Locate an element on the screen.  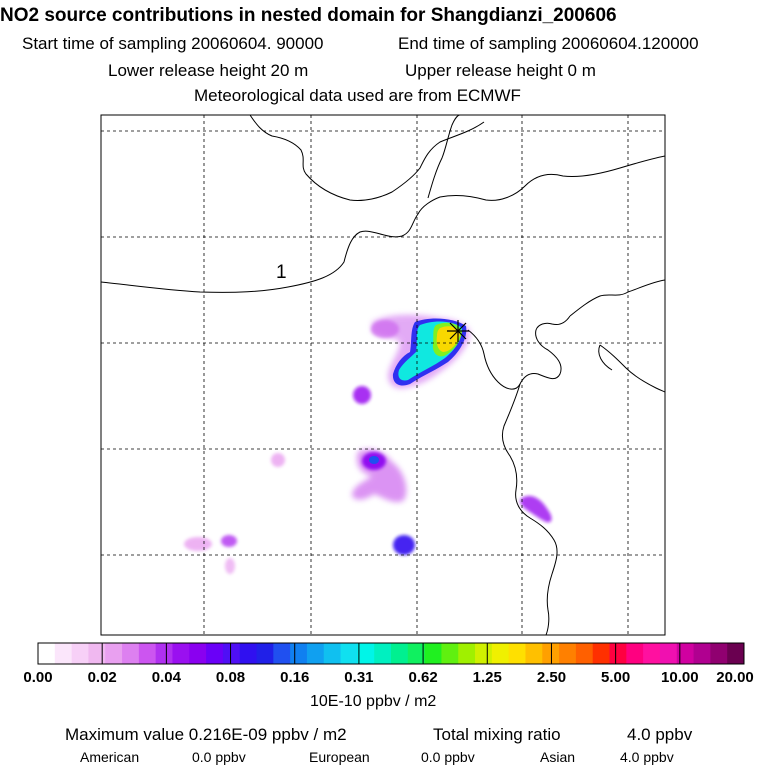
lower-height-text: Lower release height 20 m is located at coordinates (208, 70).